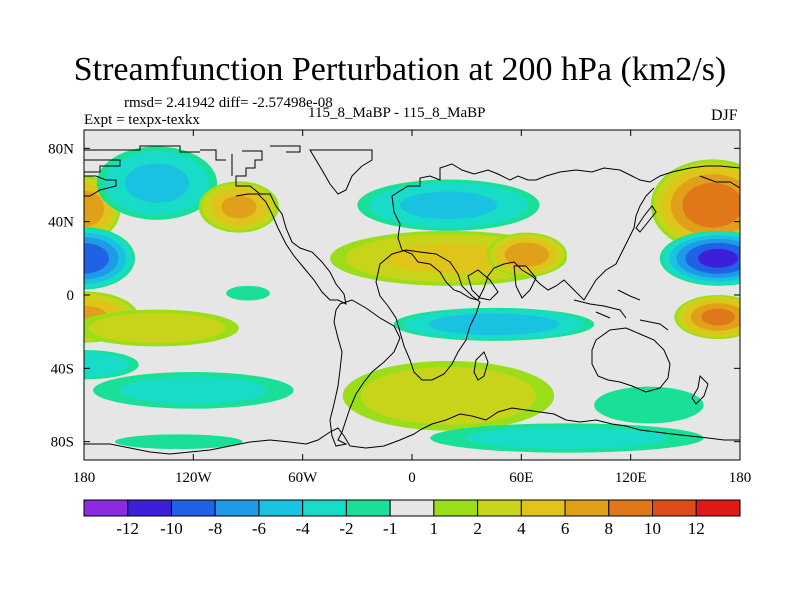 The width and height of the screenshot is (800, 600). I want to click on colorbar-label: -10, so click(171, 528).